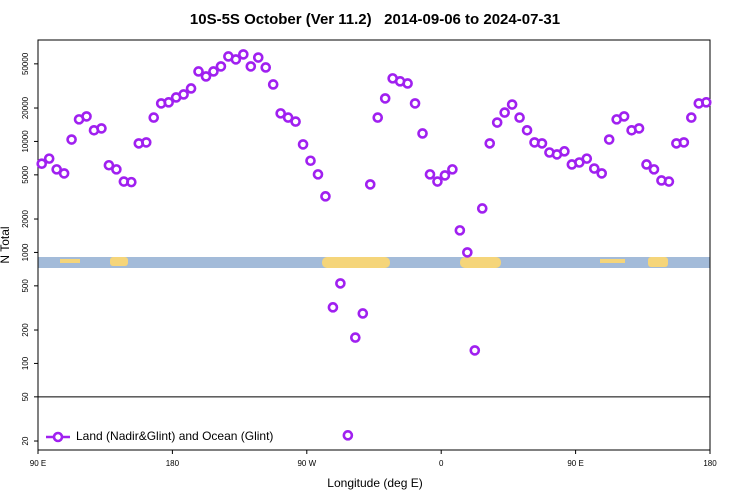 The height and width of the screenshot is (500, 750). Describe the element at coordinates (25, 286) in the screenshot. I see `y-tick-label: 500` at that location.